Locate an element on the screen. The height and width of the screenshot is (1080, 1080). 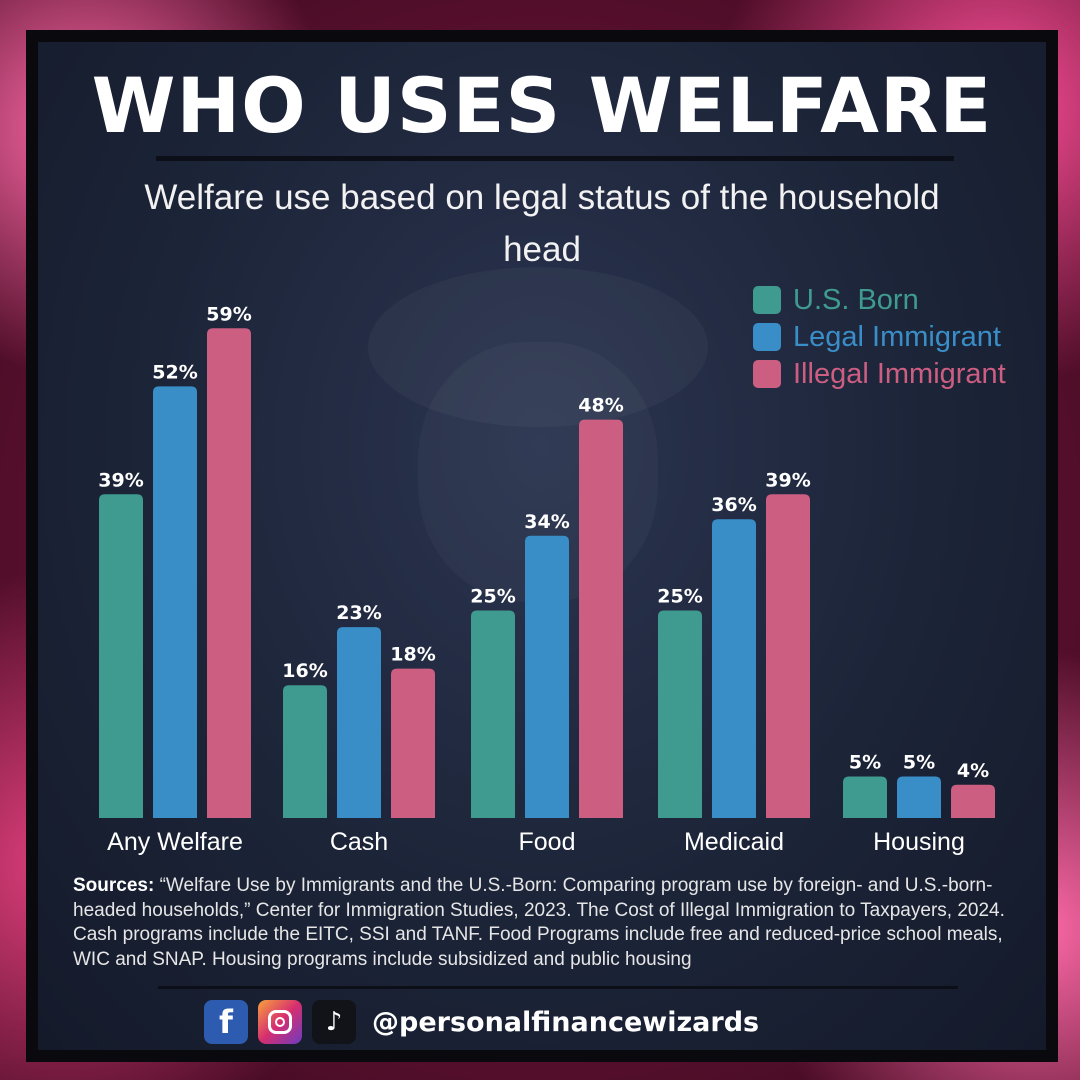
data-label-any-welfare-u-s-born: 39% is located at coordinates (120, 480).